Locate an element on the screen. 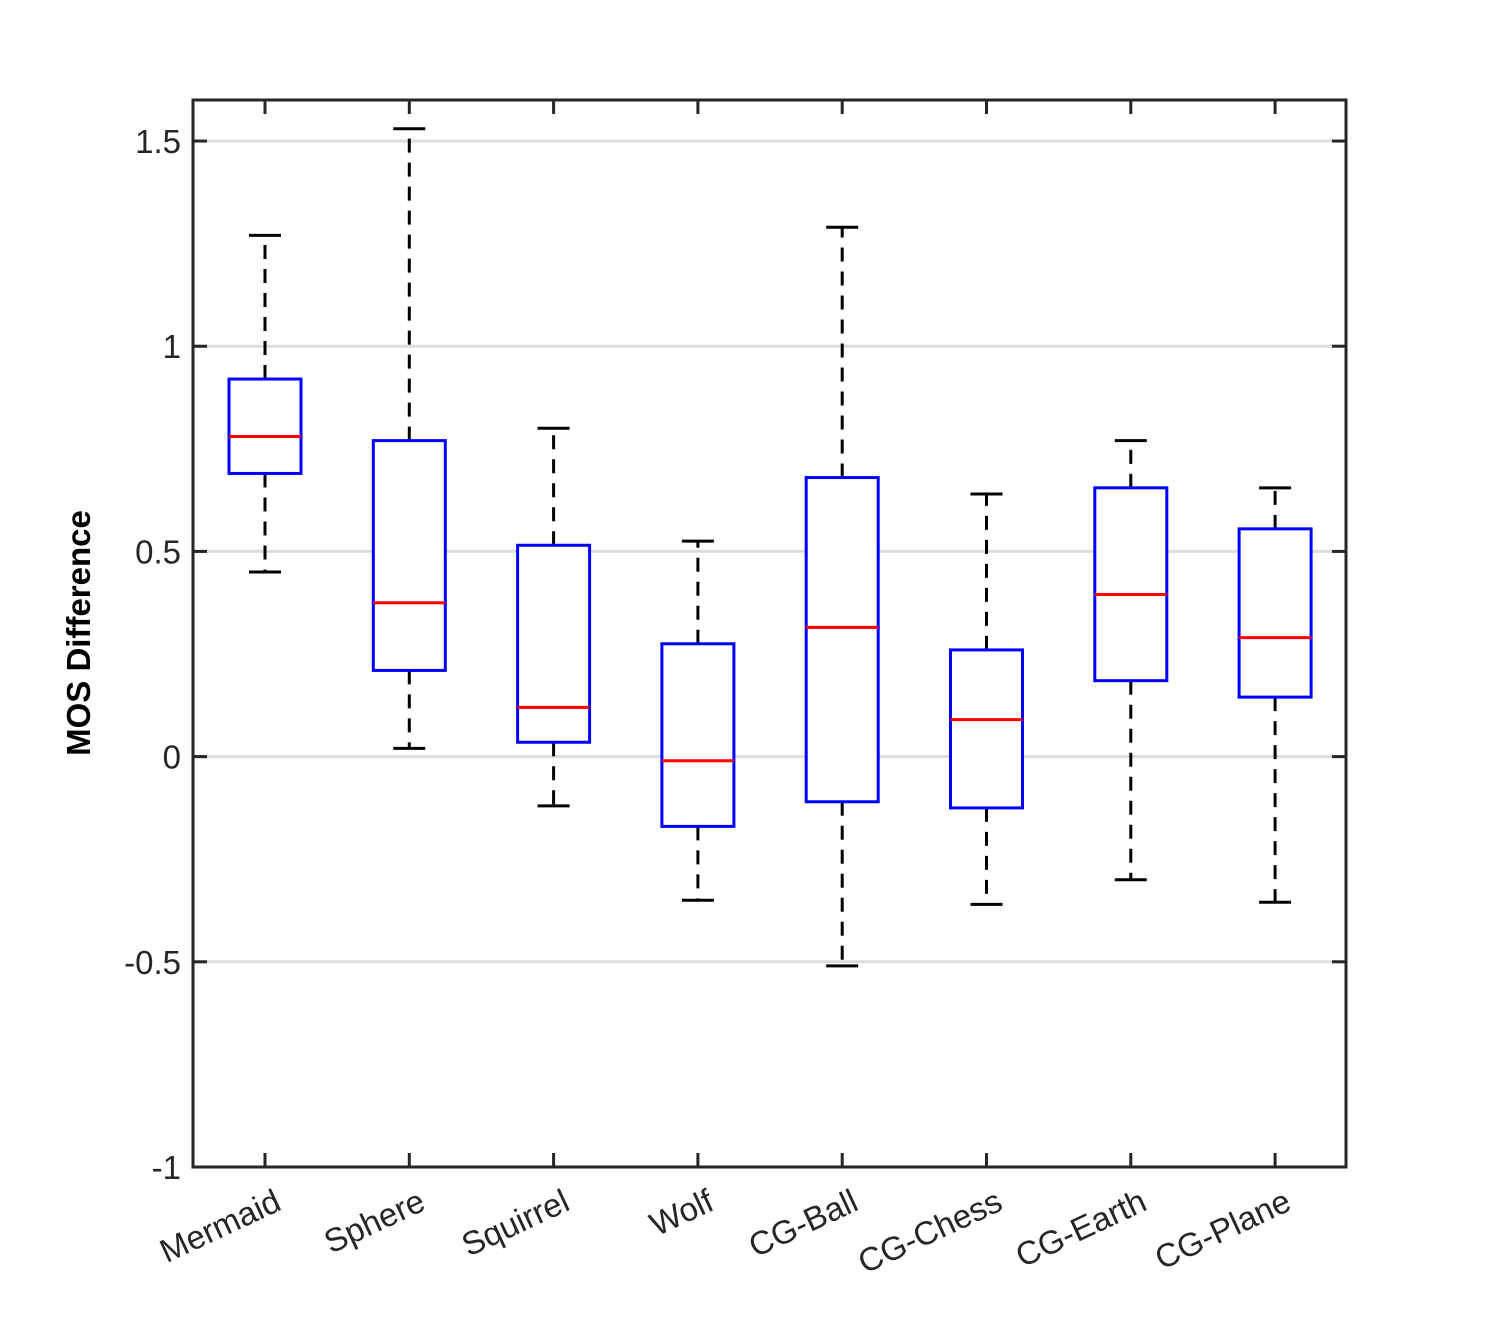  y-tick-label: 0 is located at coordinates (172, 757).